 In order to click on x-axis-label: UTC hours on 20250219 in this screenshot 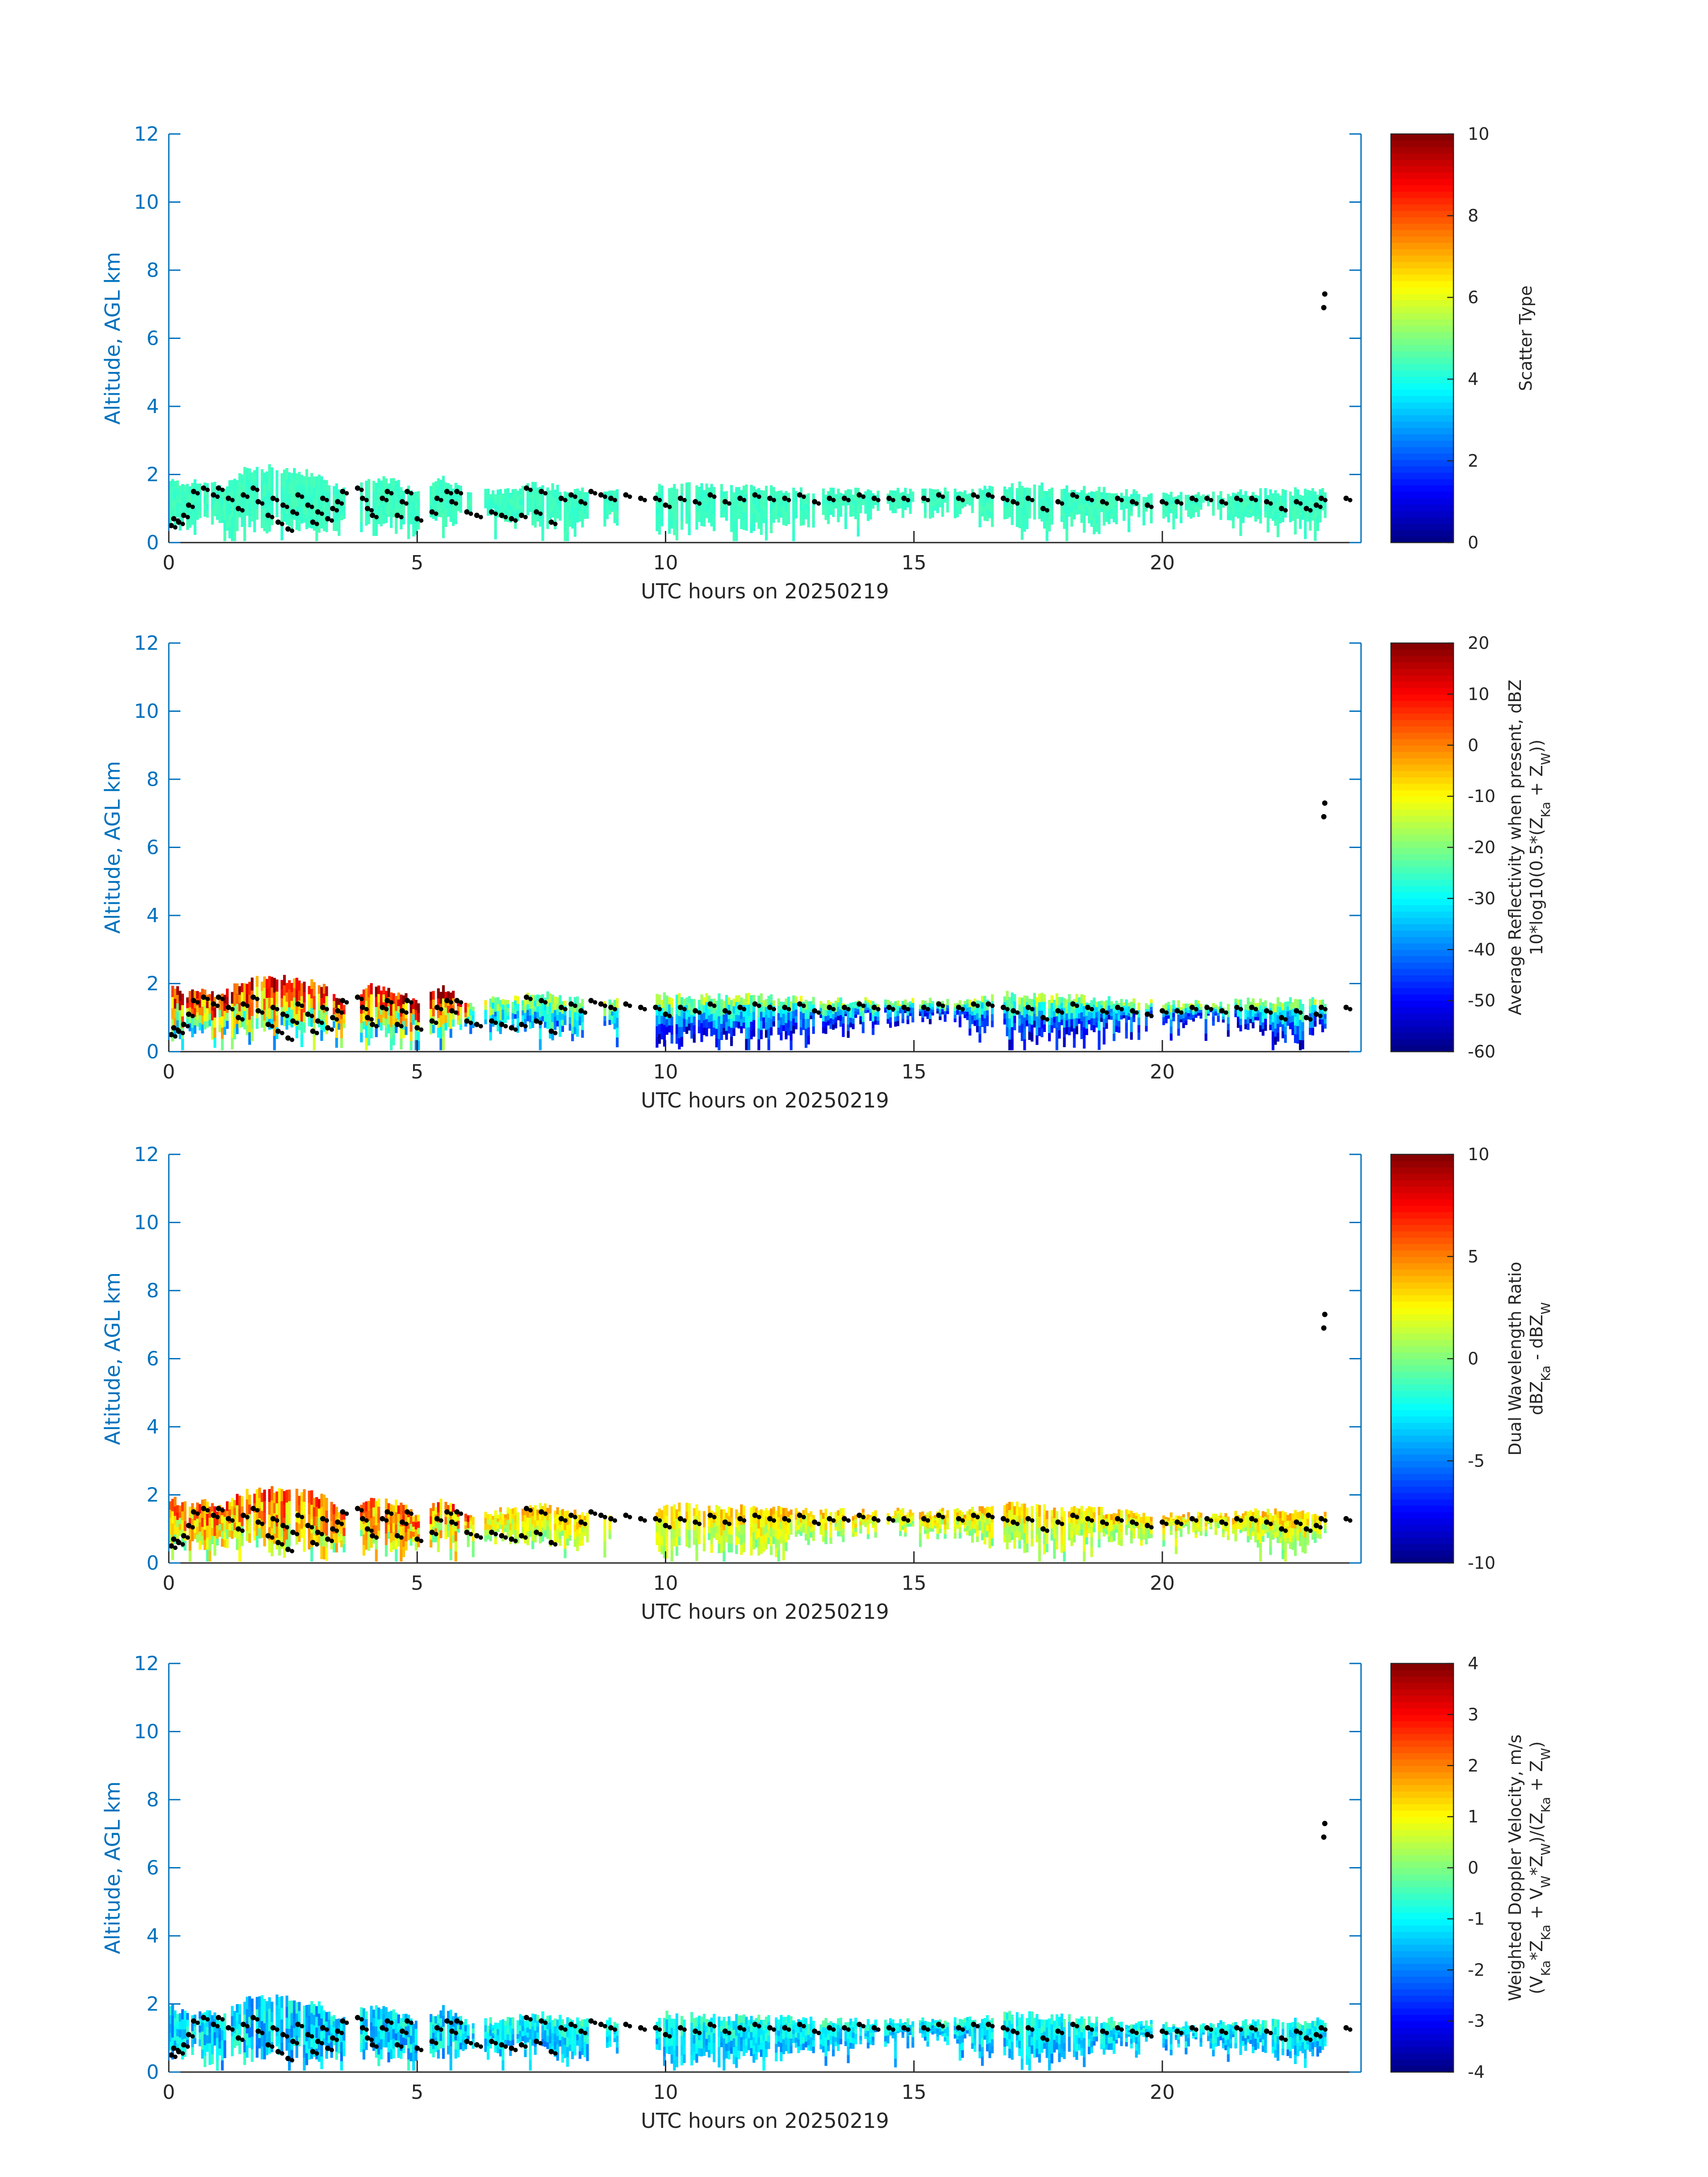, I will do `click(765, 591)`.